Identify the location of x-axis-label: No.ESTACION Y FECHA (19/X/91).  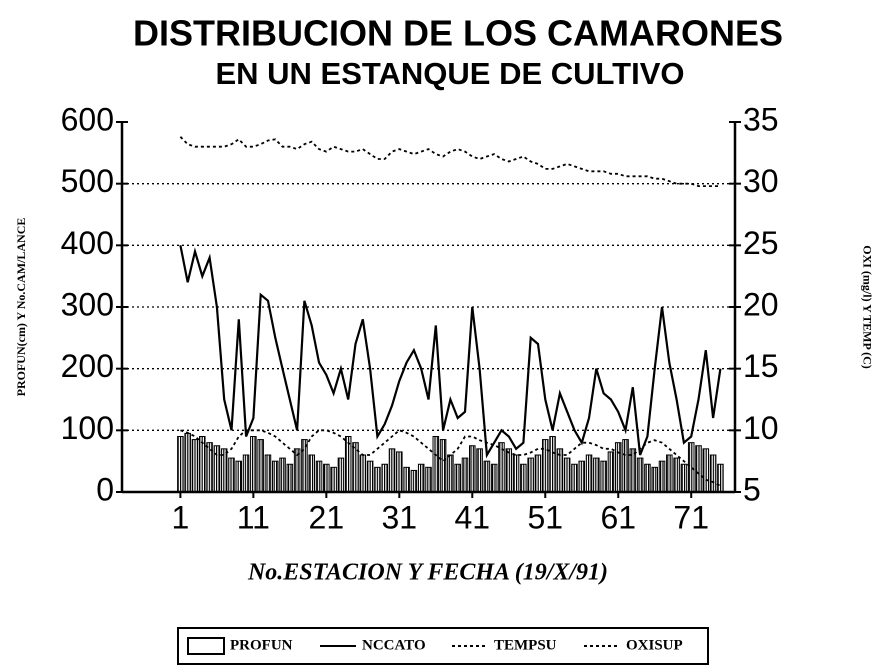
(427, 573).